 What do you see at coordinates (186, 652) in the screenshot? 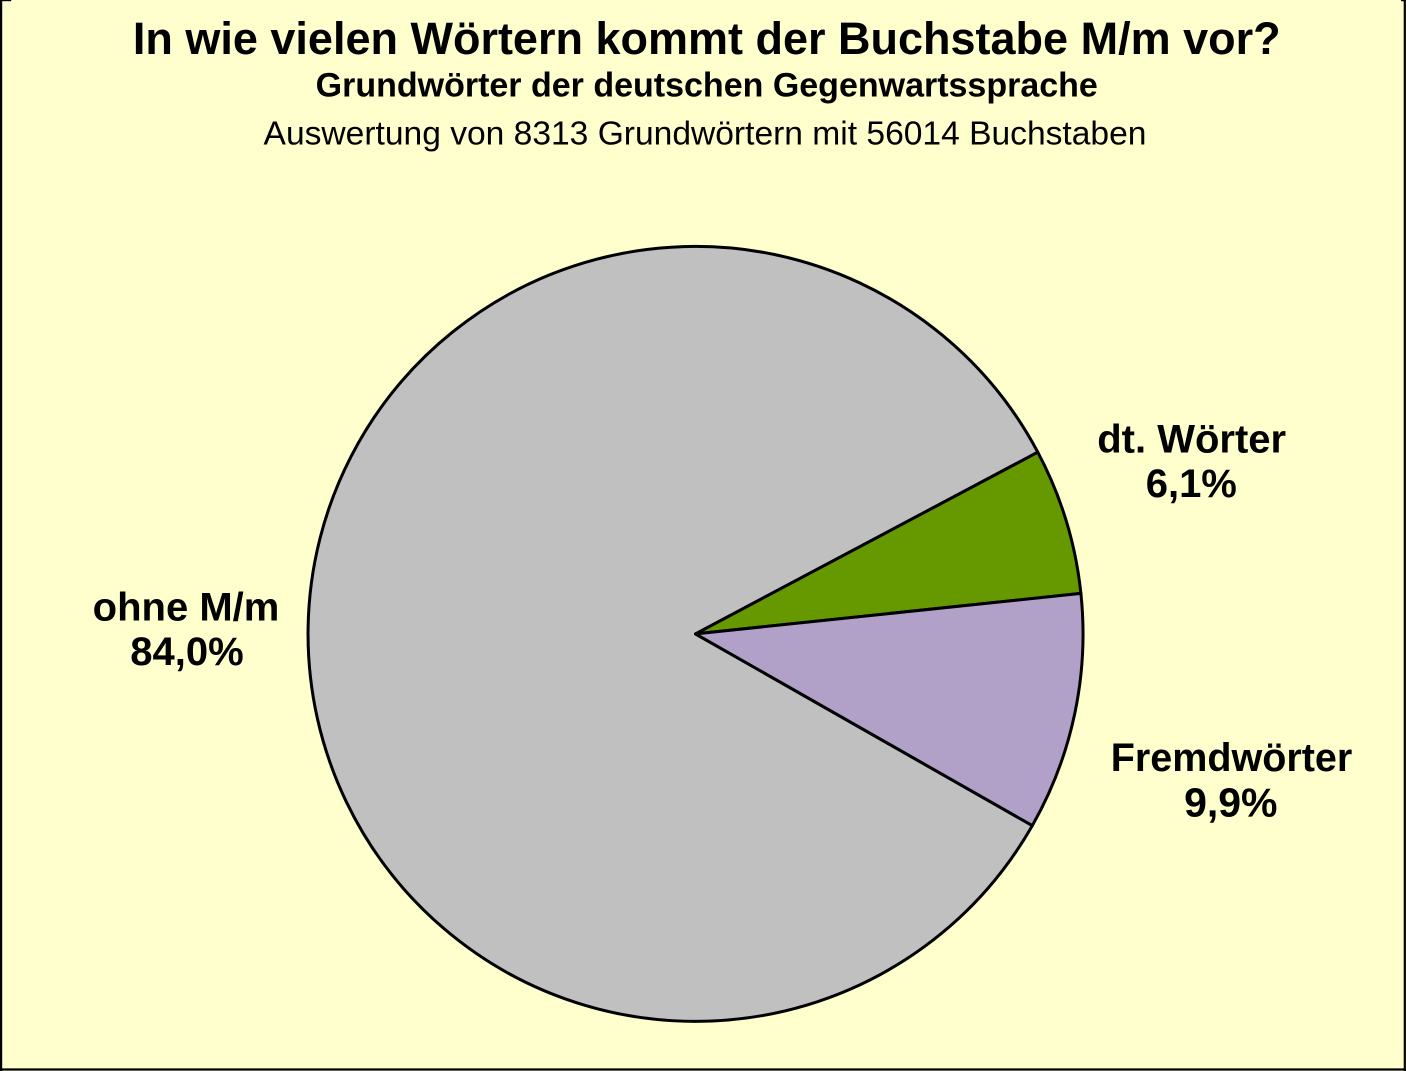
I see `svg-text: 84,0%` at bounding box center [186, 652].